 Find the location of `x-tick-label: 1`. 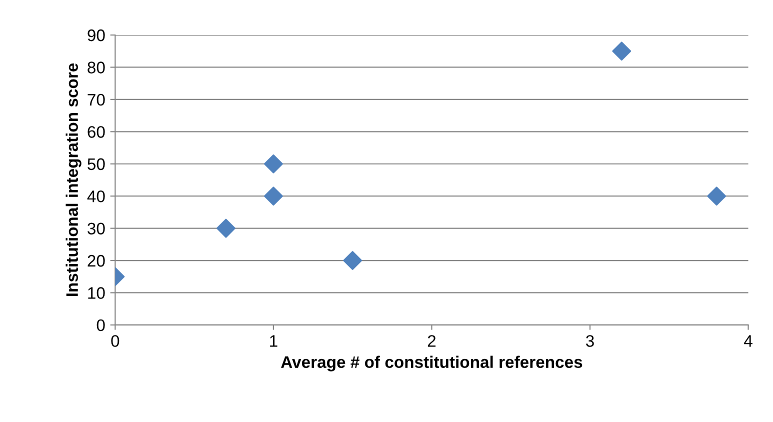

x-tick-label: 1 is located at coordinates (274, 341).